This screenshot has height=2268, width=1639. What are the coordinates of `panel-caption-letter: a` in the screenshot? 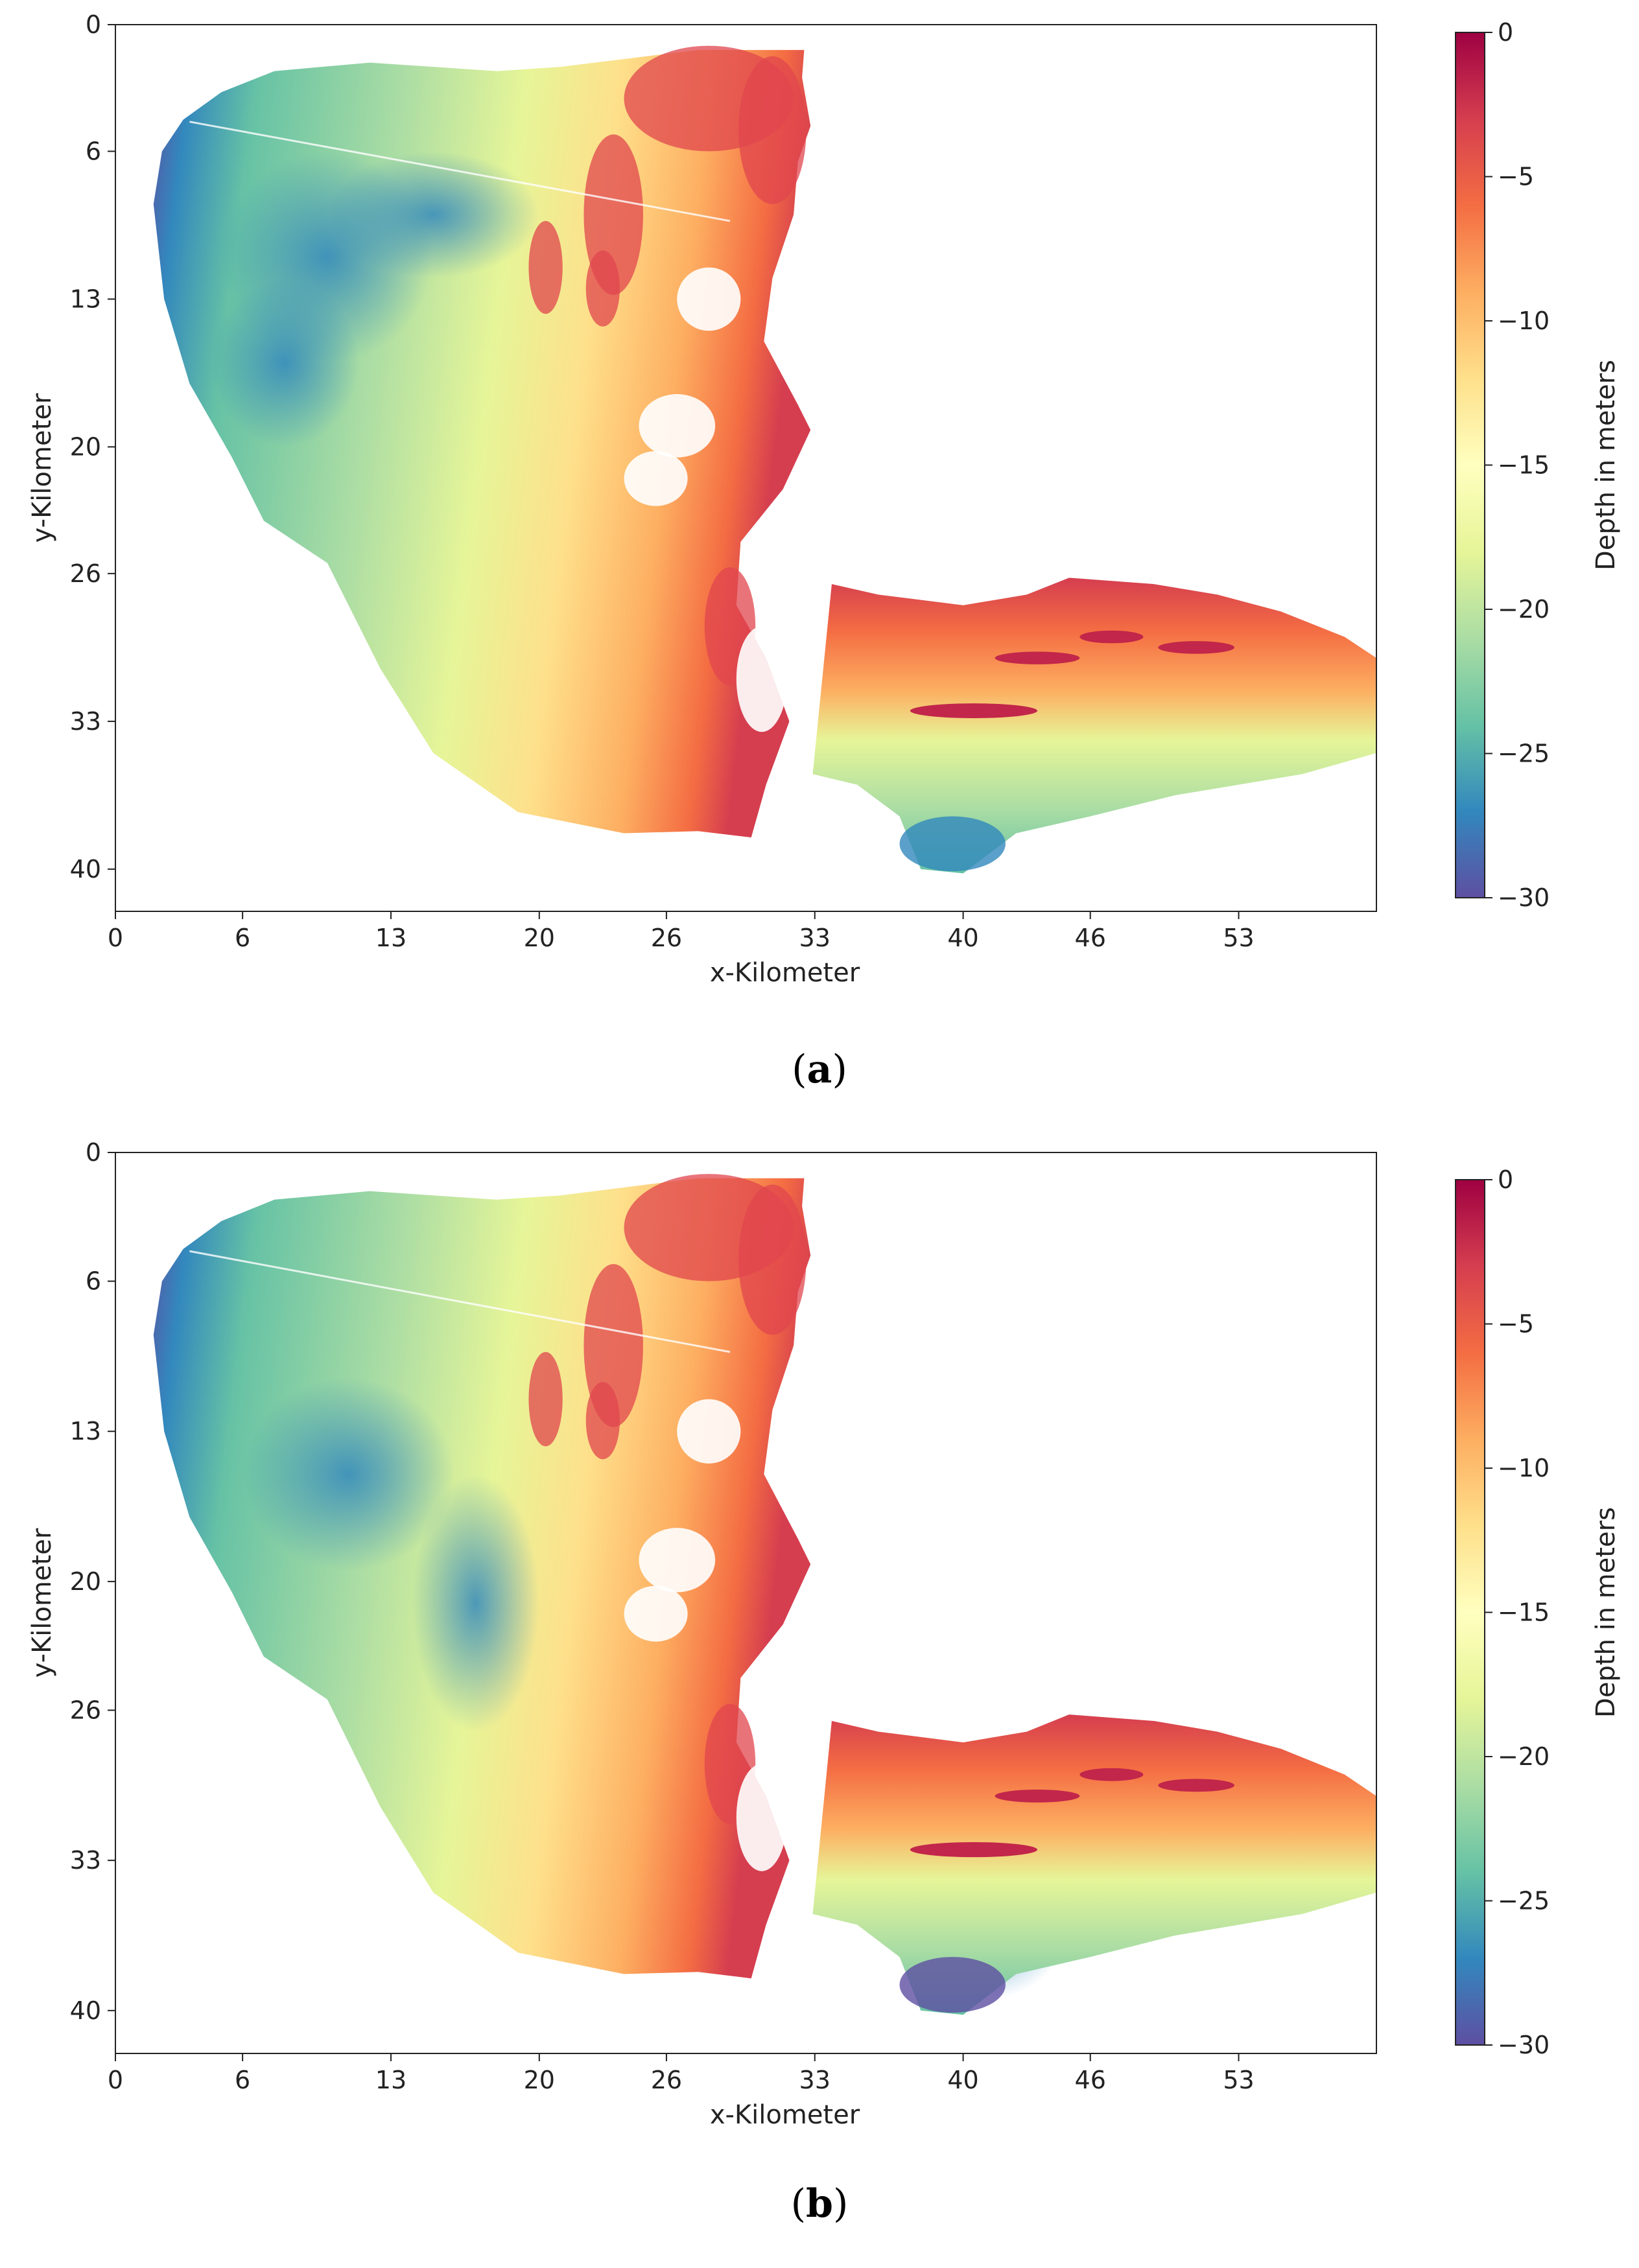 It's located at (819, 1069).